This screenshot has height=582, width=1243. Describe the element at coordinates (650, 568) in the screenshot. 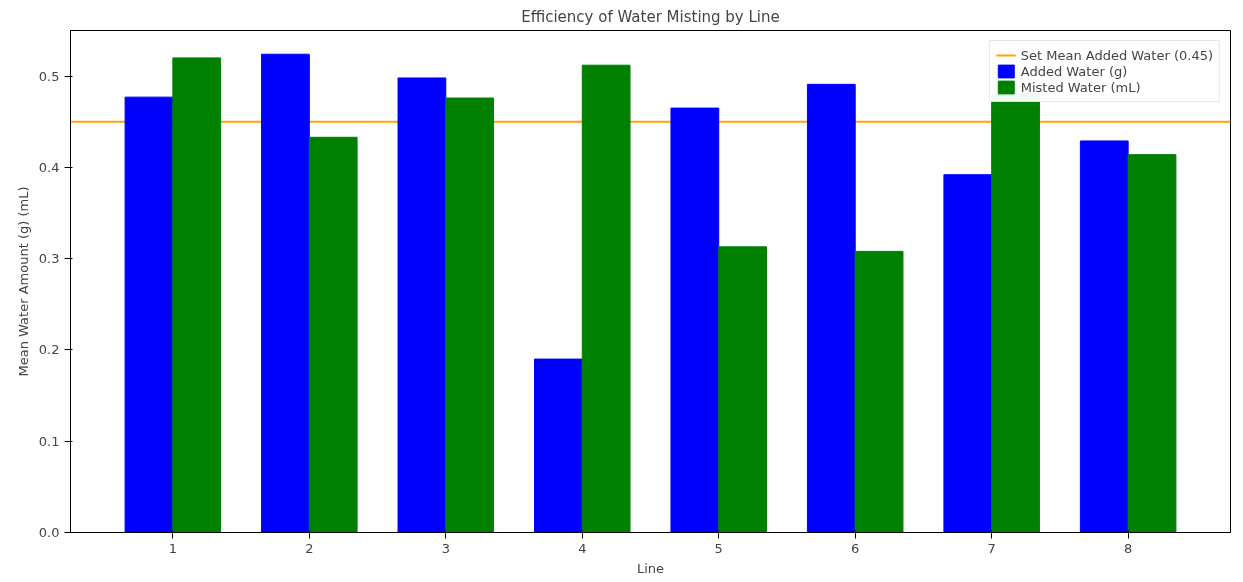

I see `x-axis-title: Line` at that location.